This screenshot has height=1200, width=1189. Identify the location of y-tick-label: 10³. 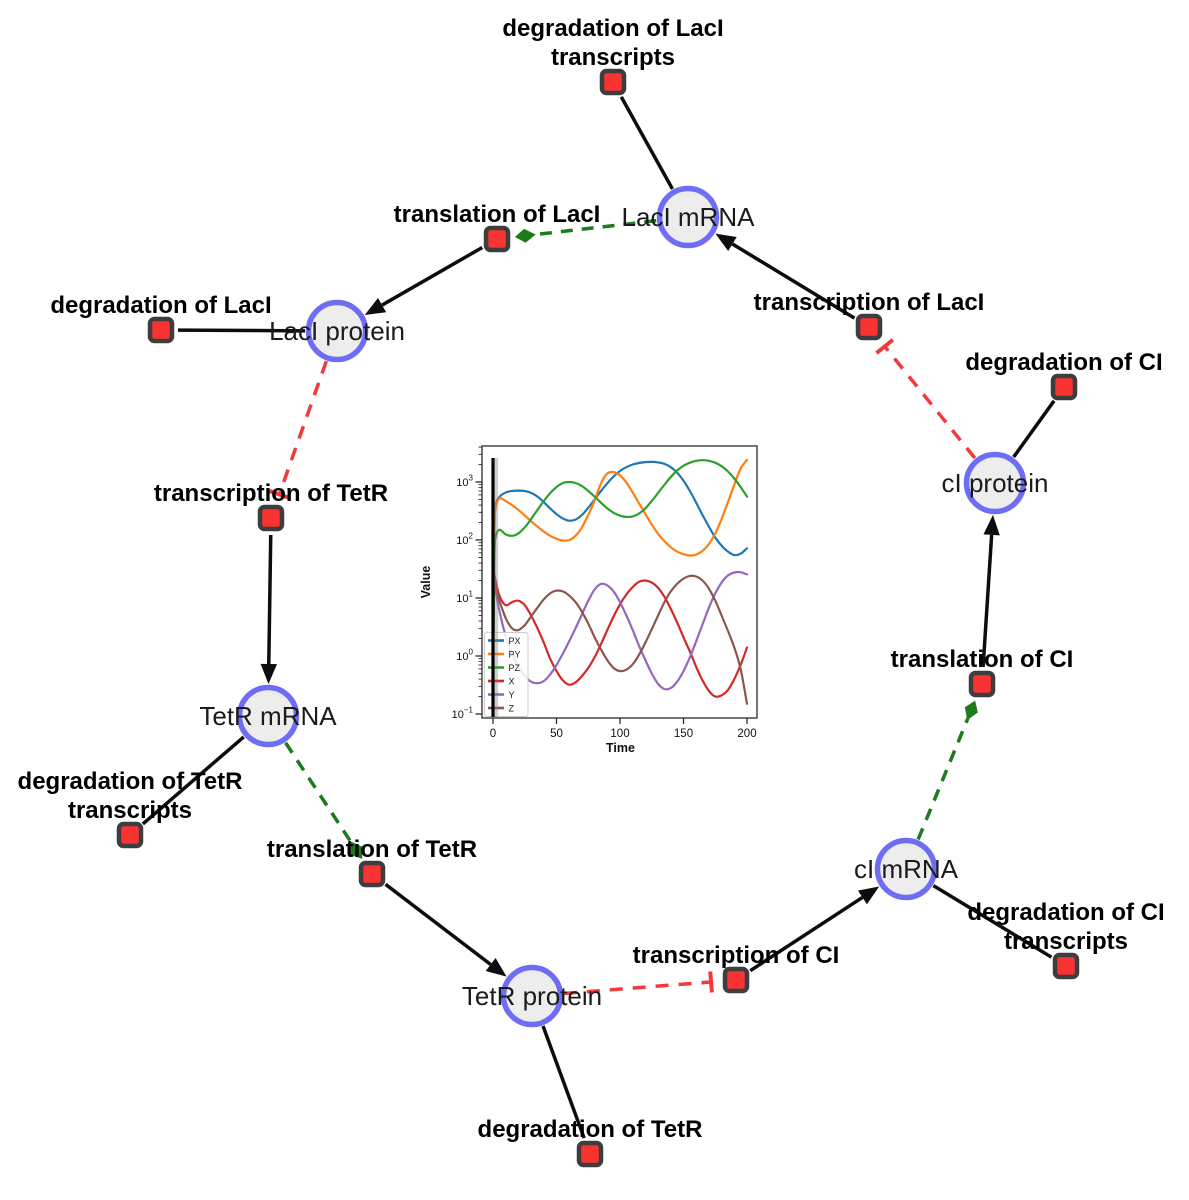
(464, 482).